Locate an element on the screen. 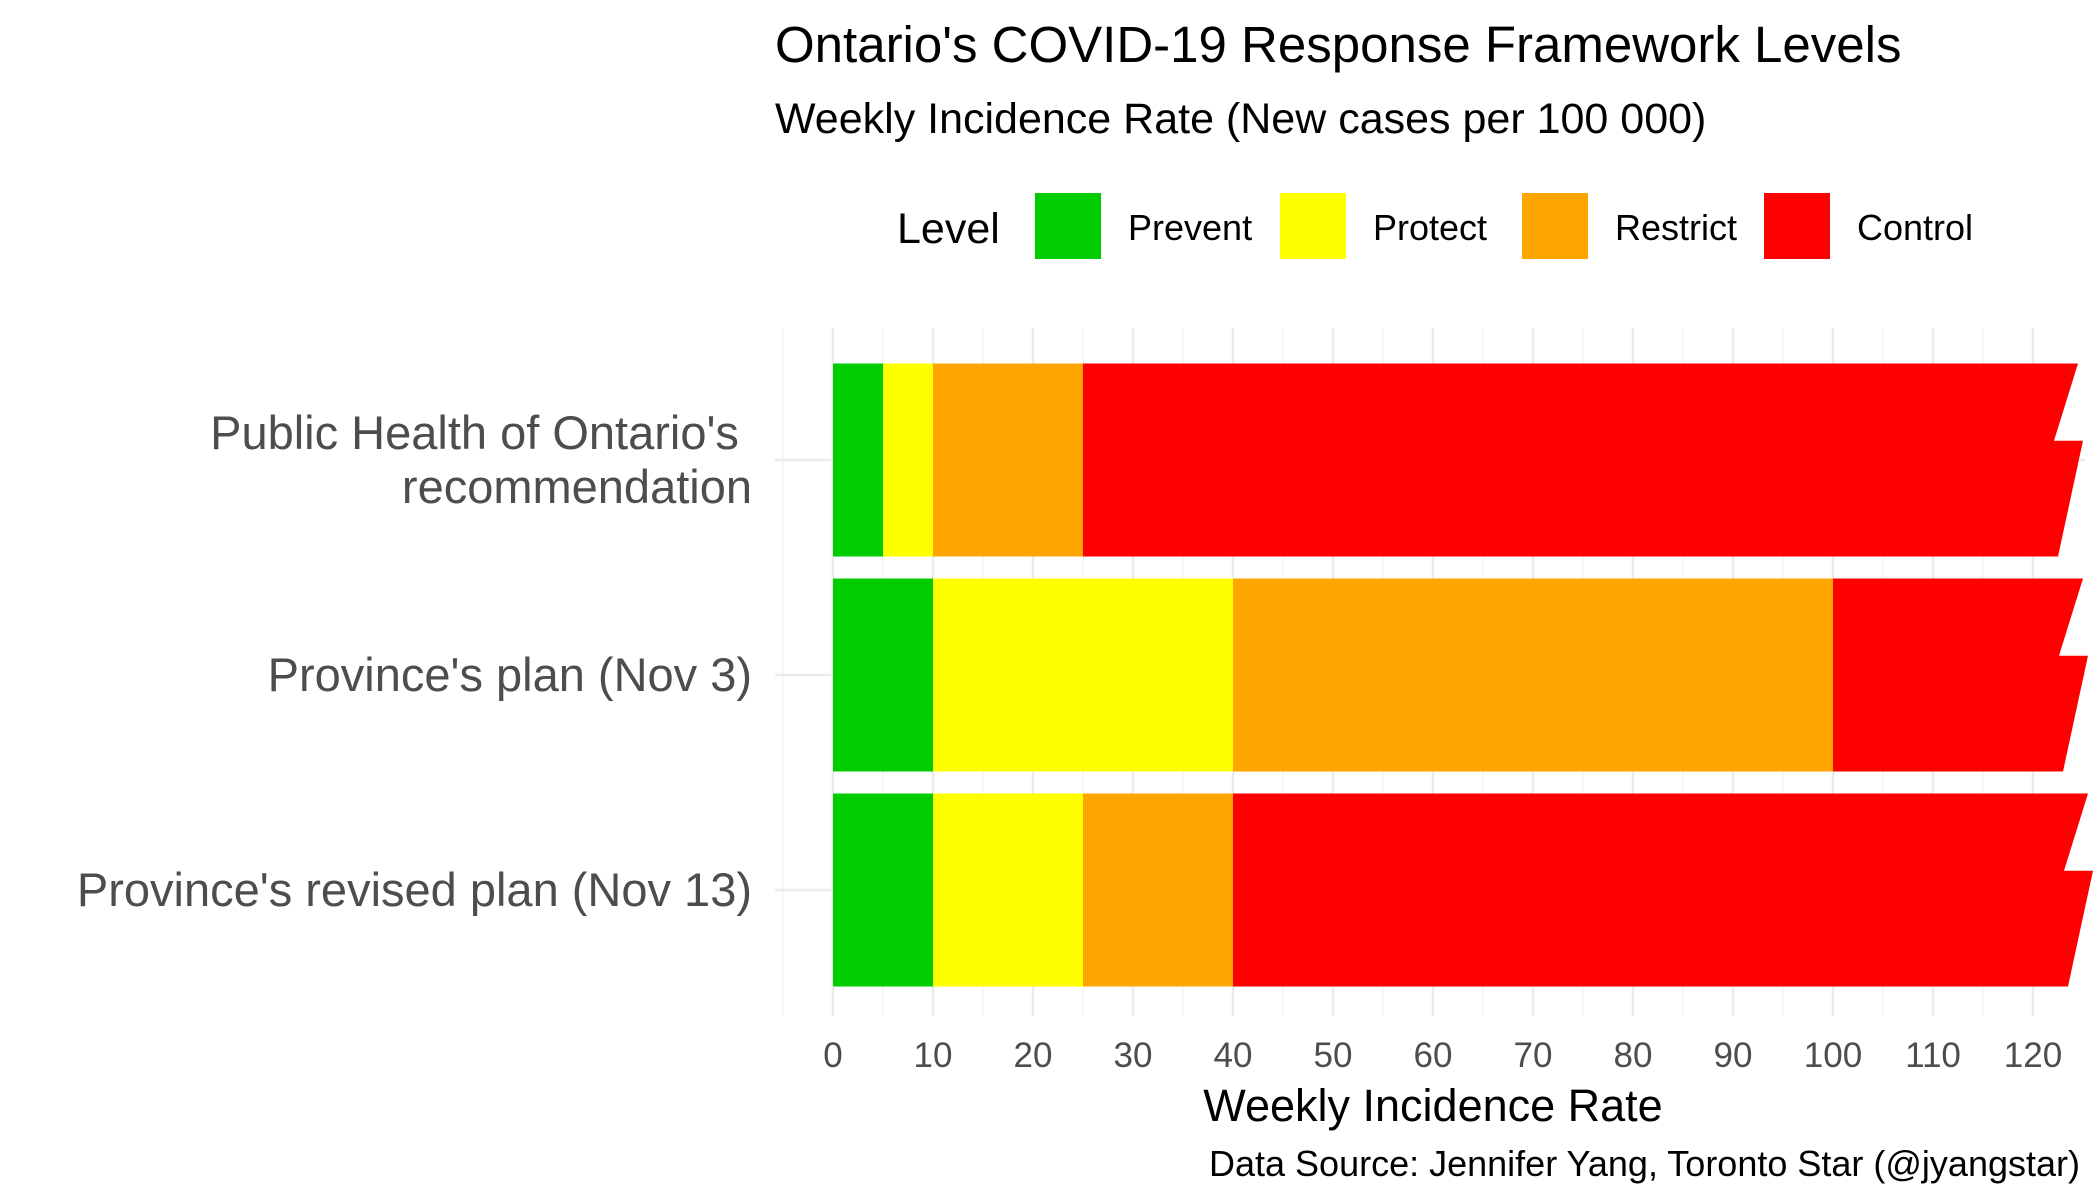 The width and height of the screenshot is (2100, 1200). legend-label-protect: Protect is located at coordinates (1430, 227).